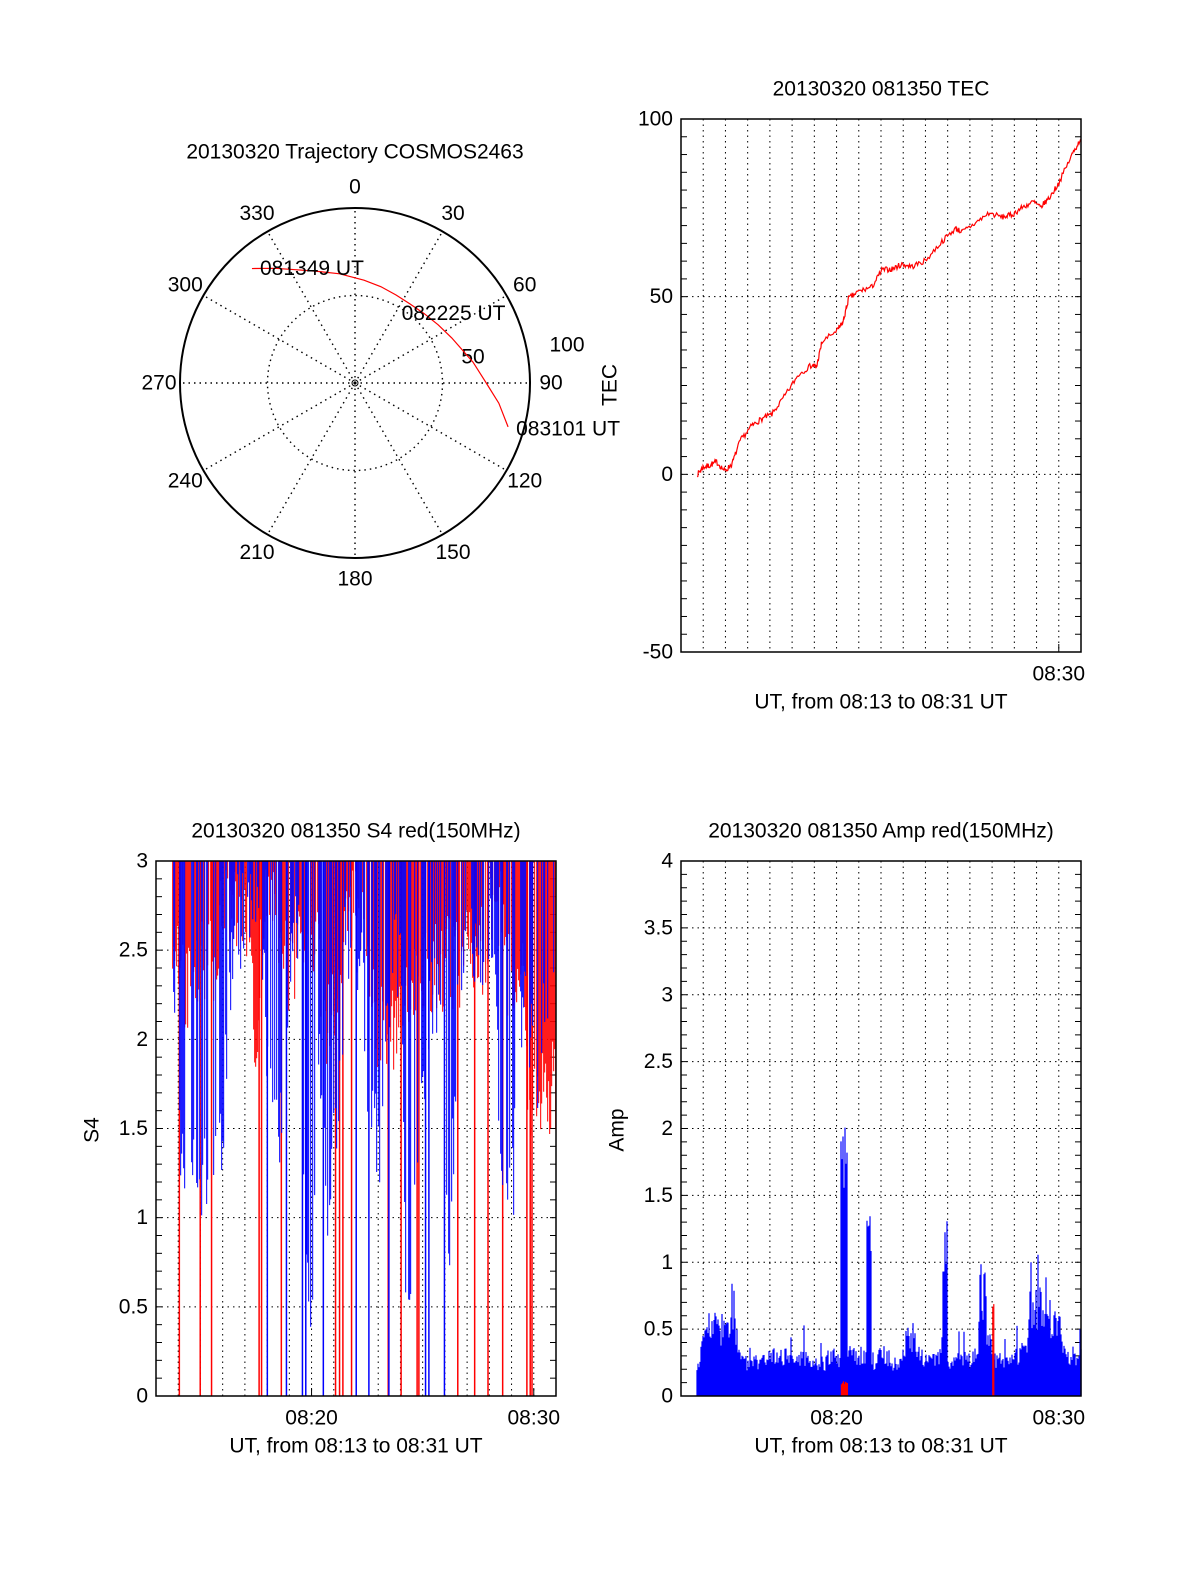 This screenshot has height=1575, width=1200. I want to click on chart-title: 20130320 081350 TEC, so click(881, 89).